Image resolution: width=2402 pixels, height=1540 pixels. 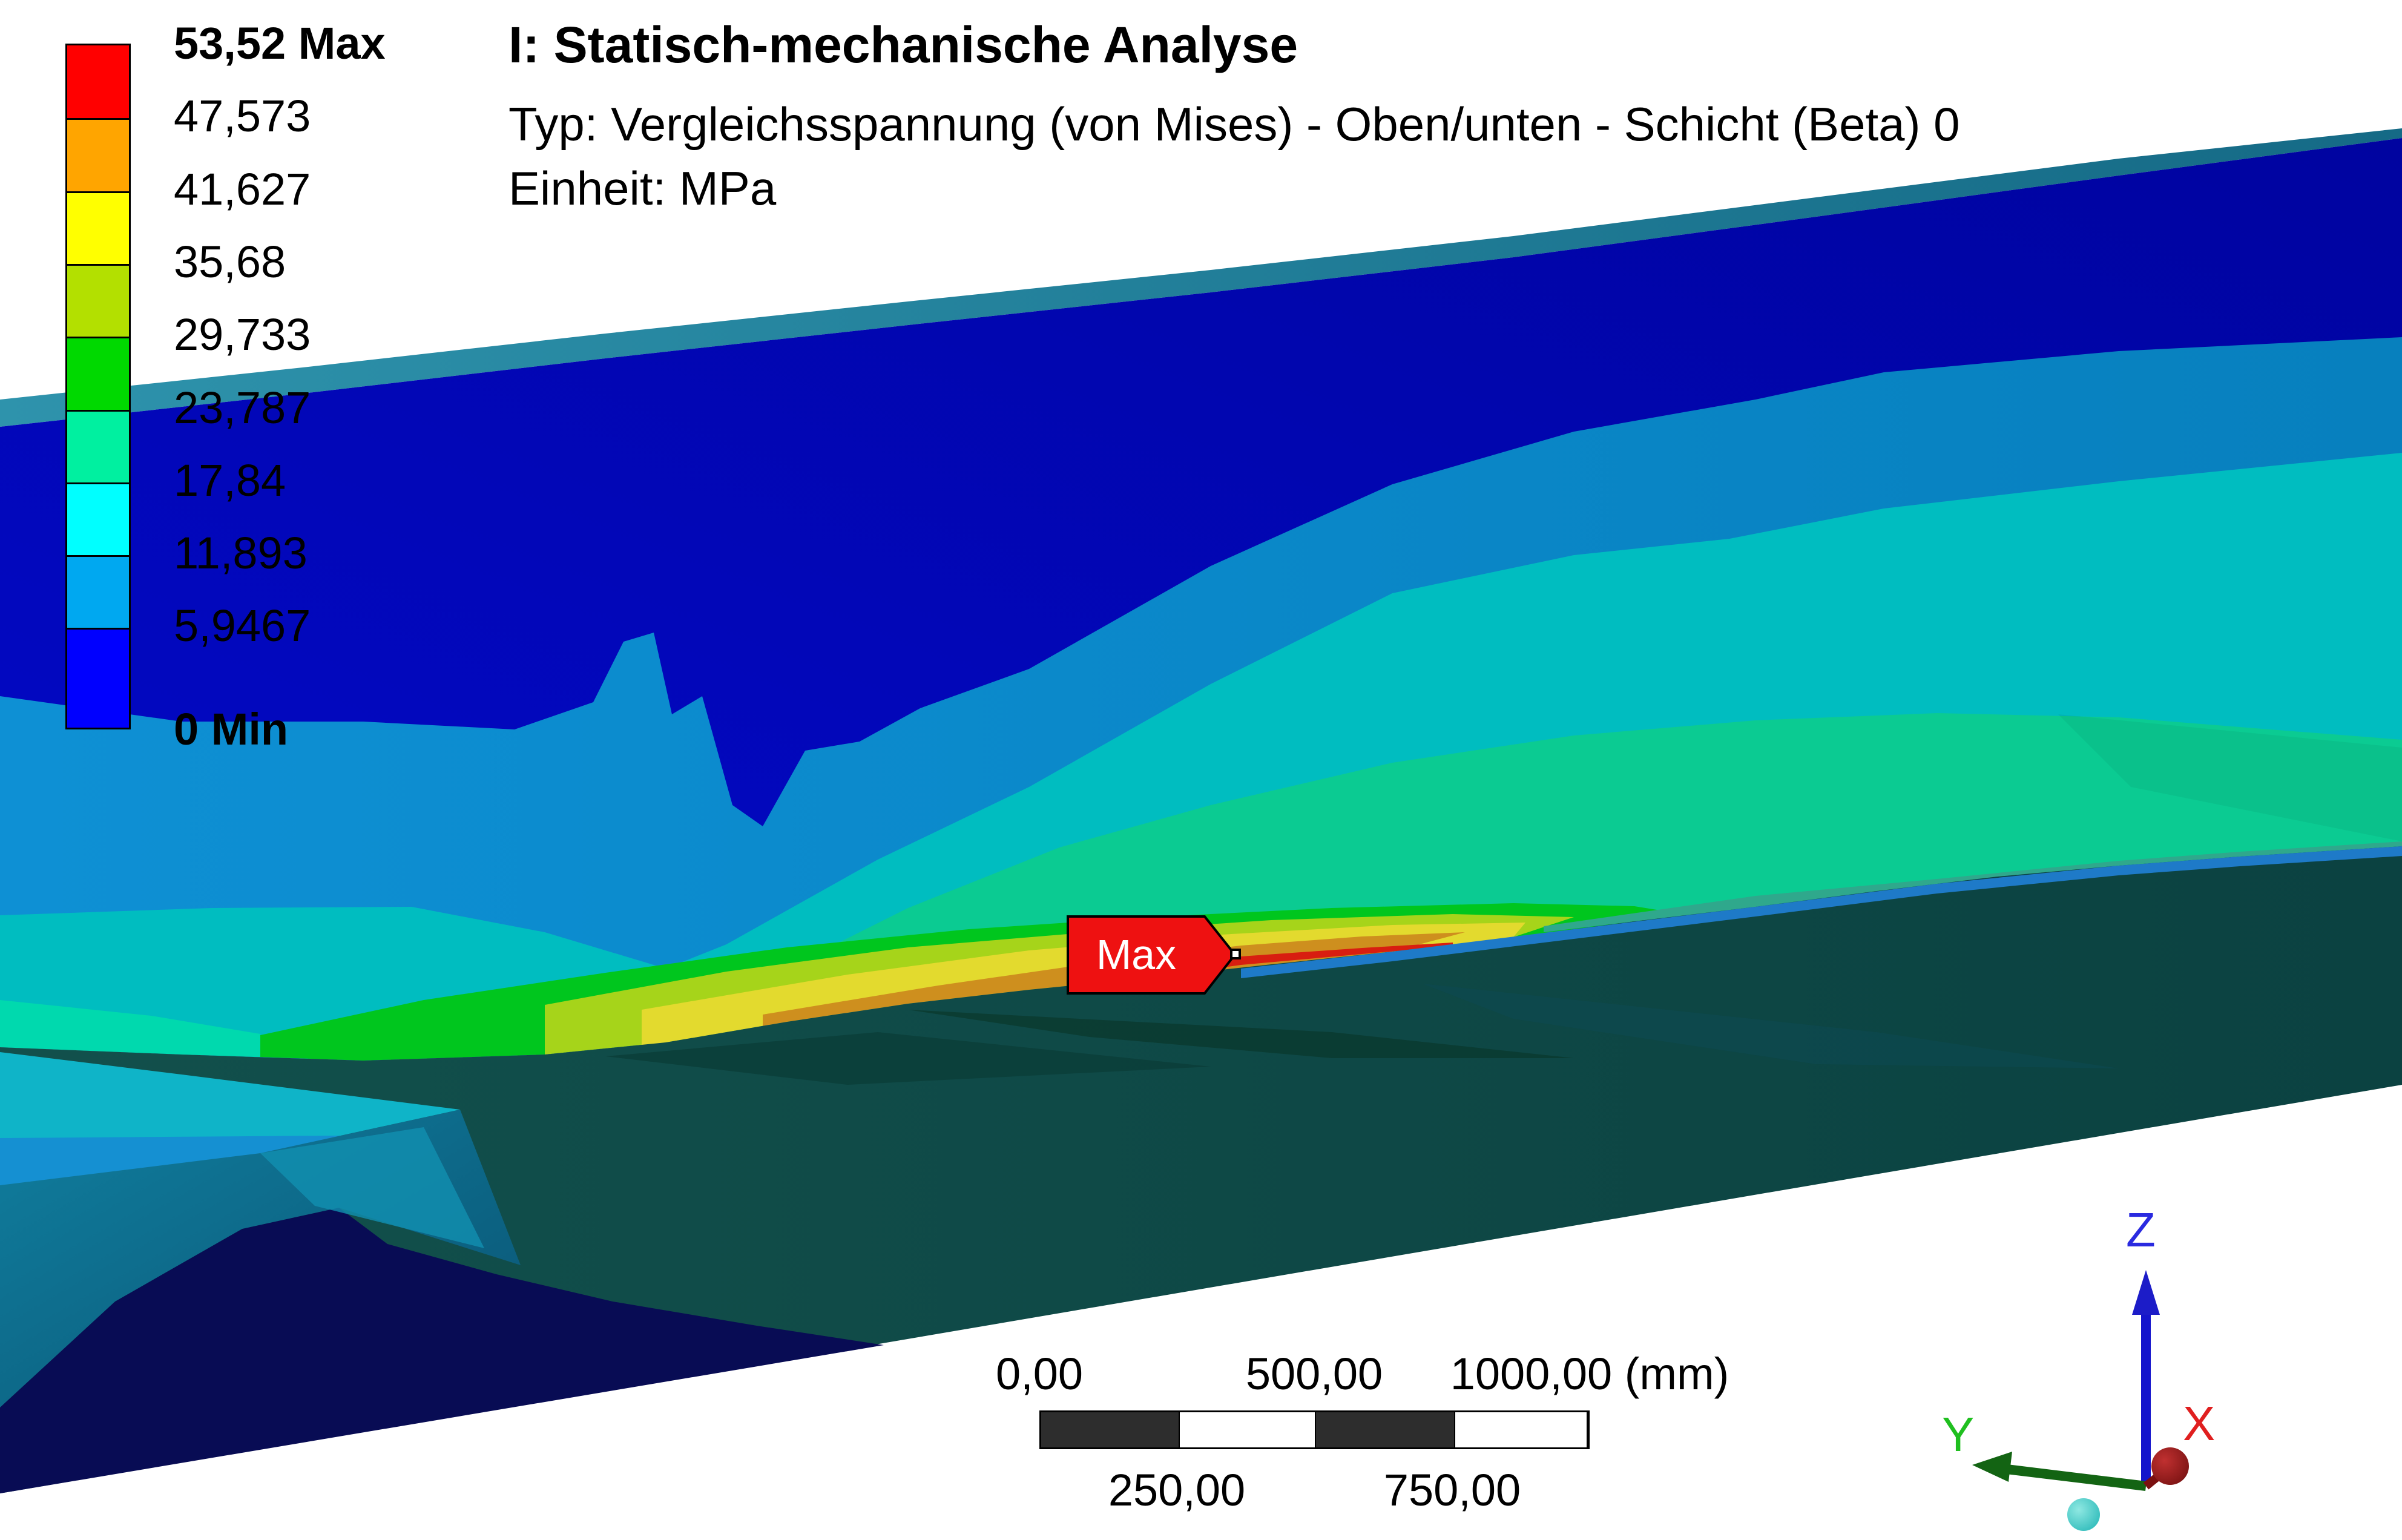 I want to click on triad-z-arrowhead-icon, so click(x=2146, y=1293).